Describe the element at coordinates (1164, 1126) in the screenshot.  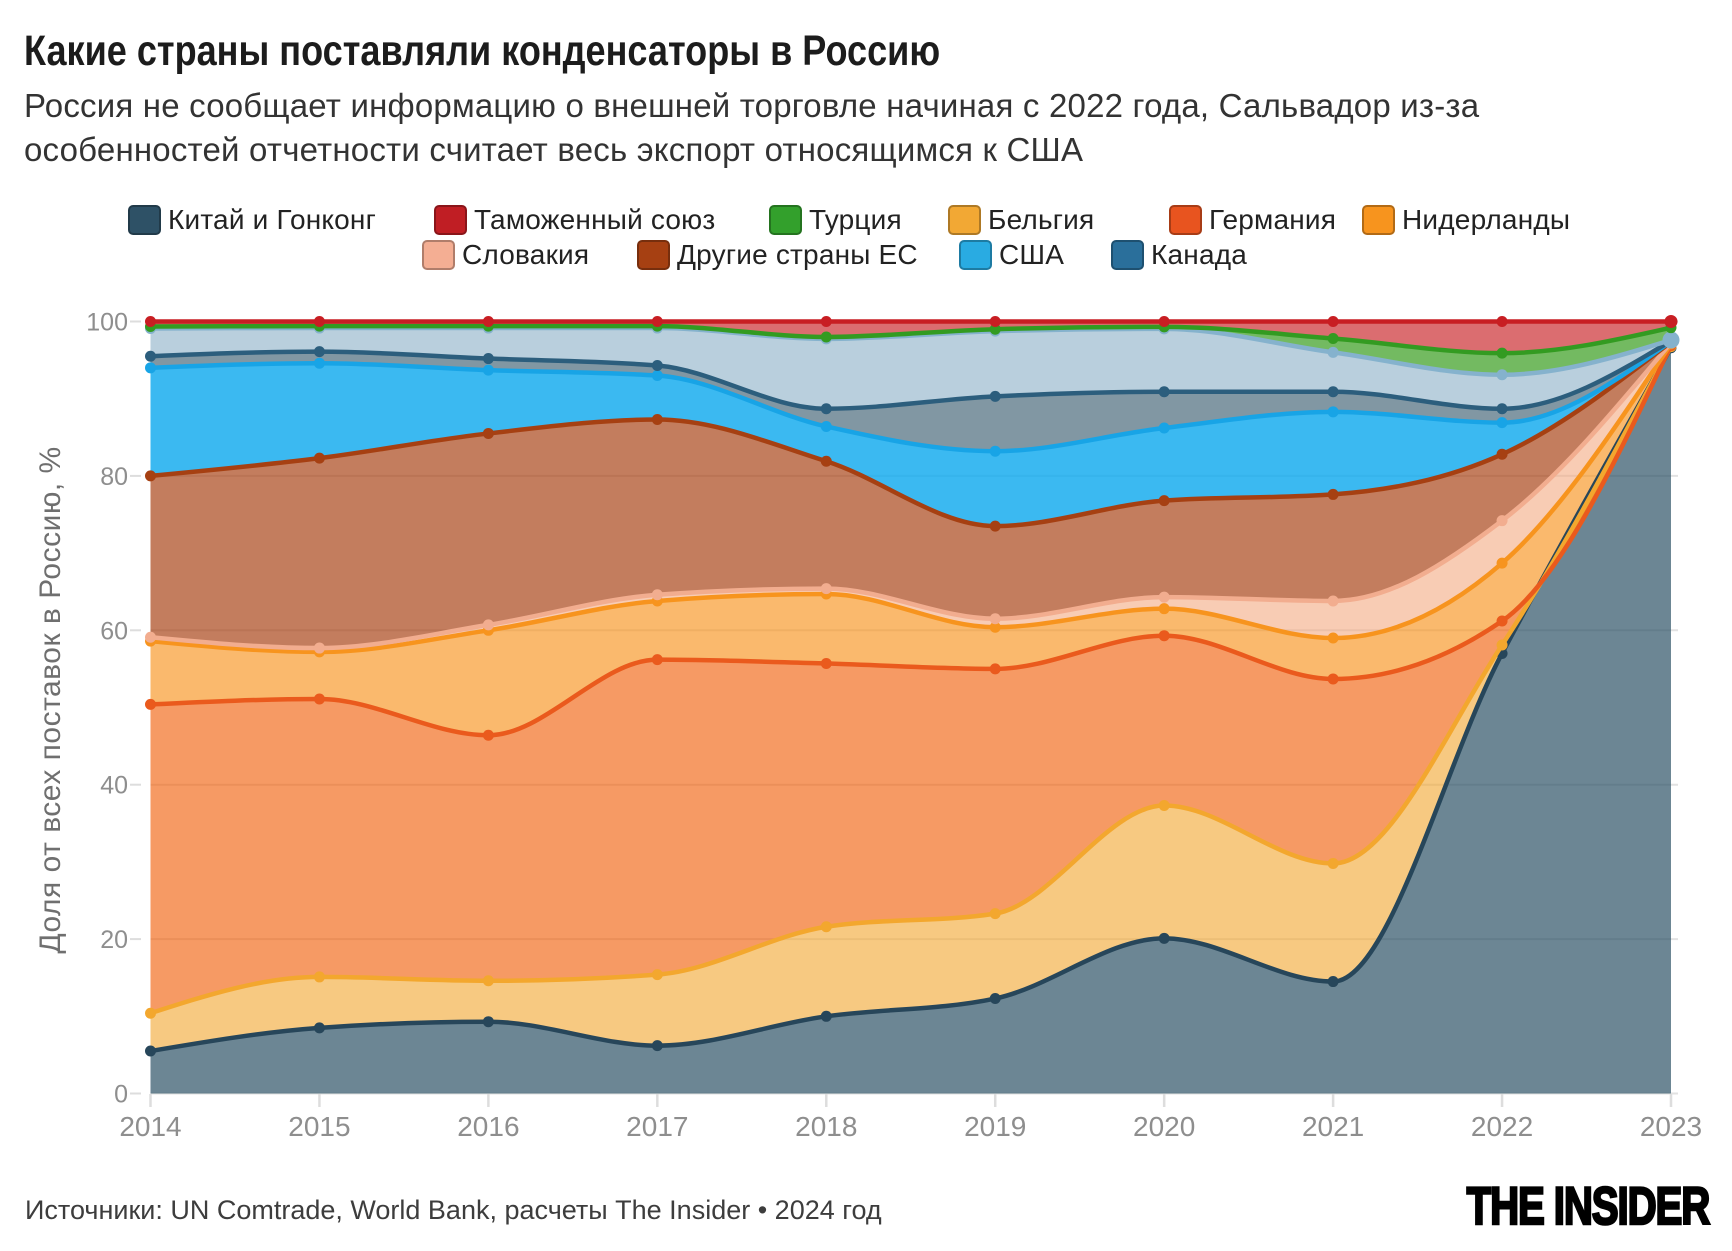
I see `svg-text: 2020` at that location.